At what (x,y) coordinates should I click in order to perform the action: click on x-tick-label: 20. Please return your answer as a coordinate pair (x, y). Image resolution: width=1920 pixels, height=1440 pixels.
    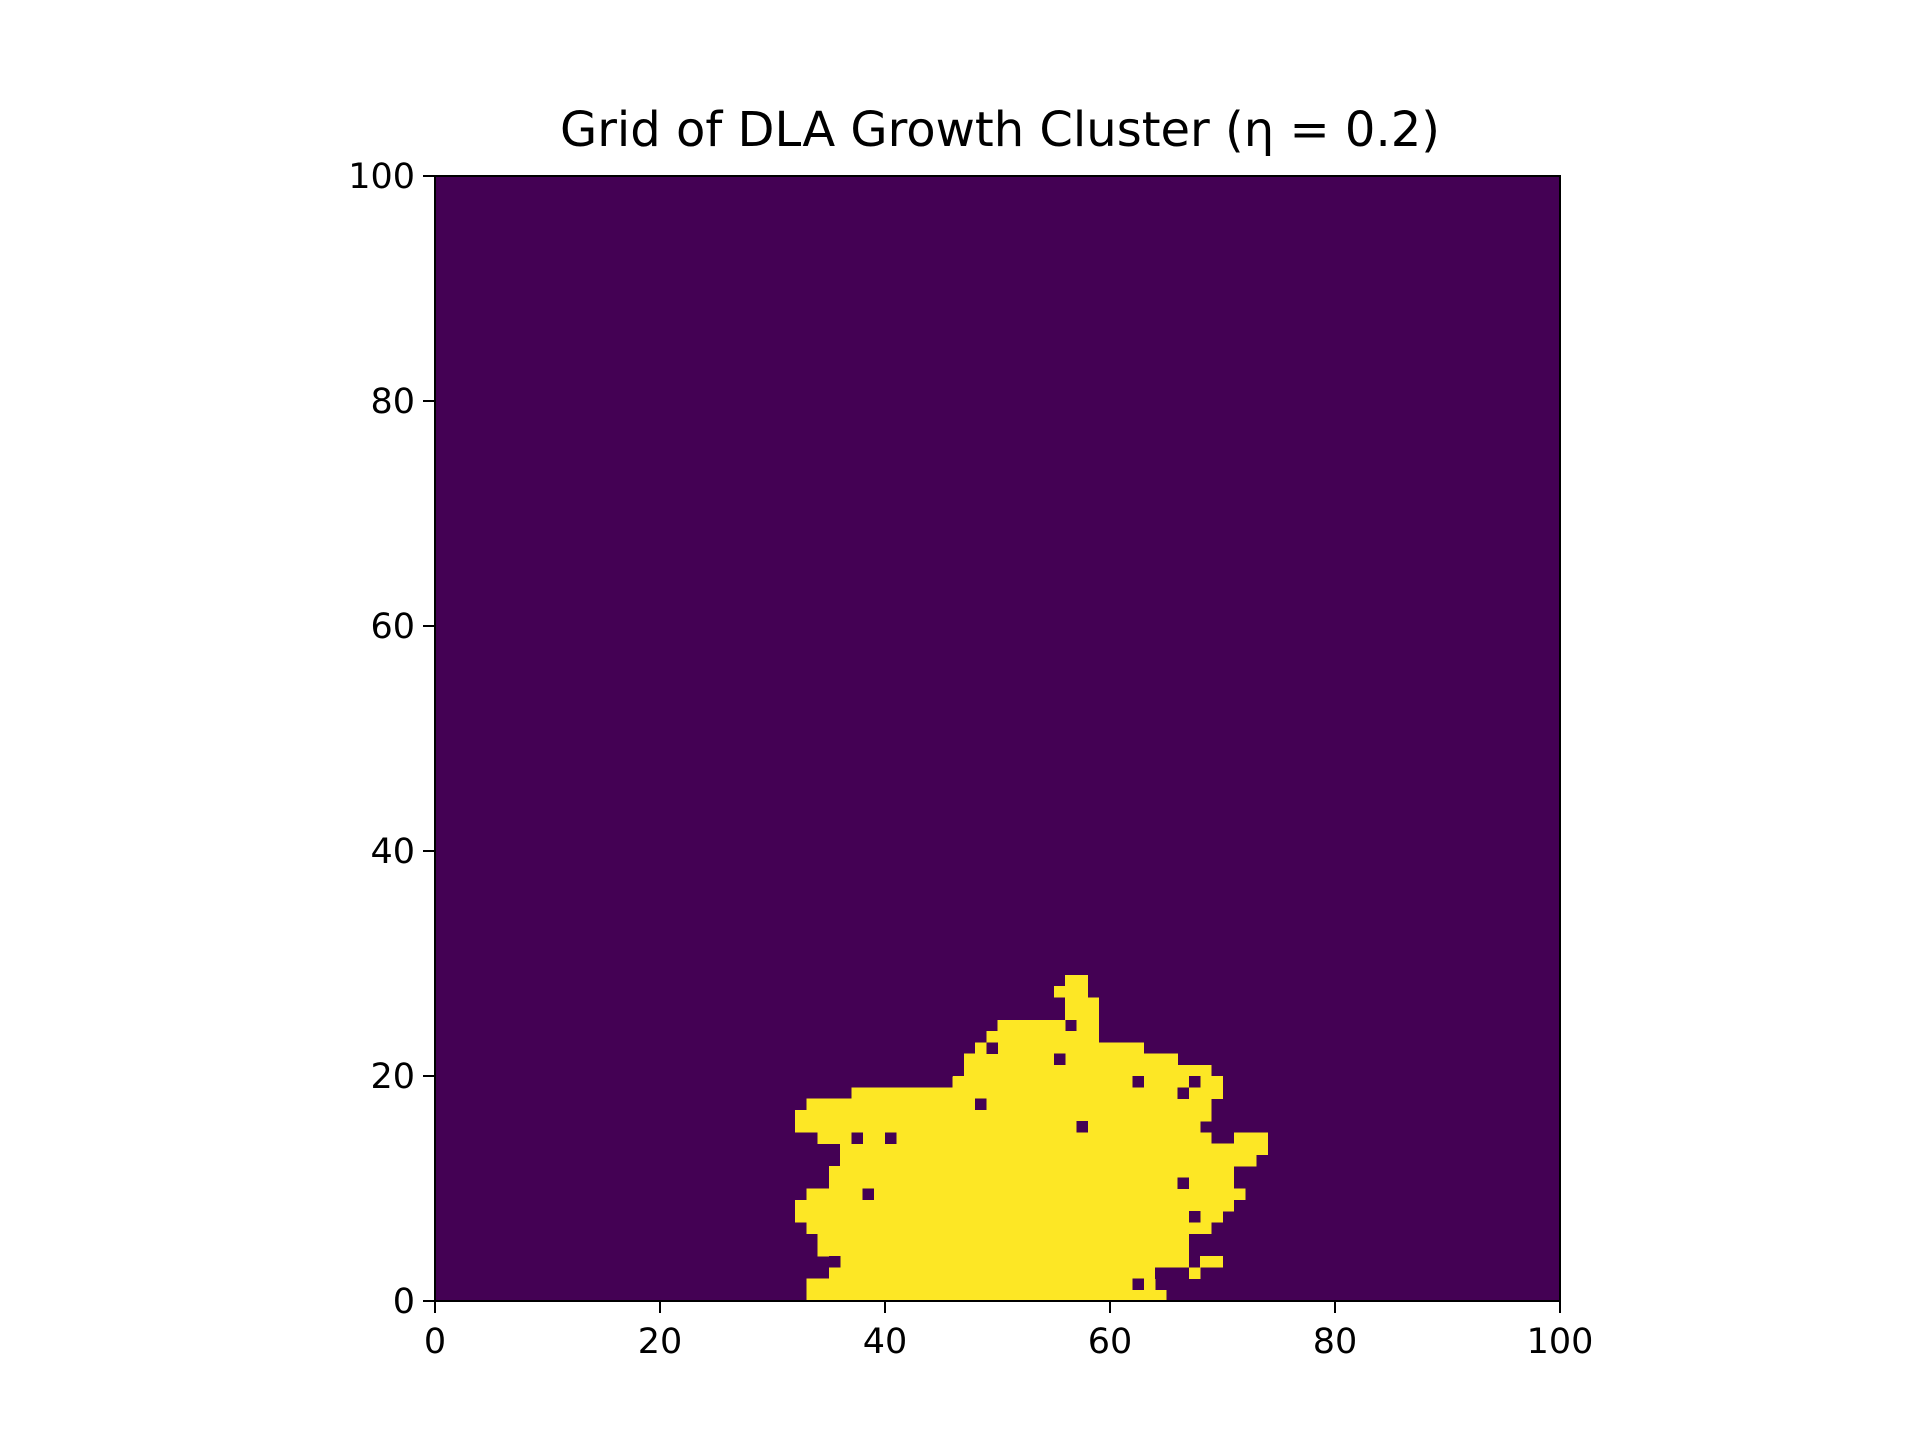
    Looking at the image, I should click on (660, 1342).